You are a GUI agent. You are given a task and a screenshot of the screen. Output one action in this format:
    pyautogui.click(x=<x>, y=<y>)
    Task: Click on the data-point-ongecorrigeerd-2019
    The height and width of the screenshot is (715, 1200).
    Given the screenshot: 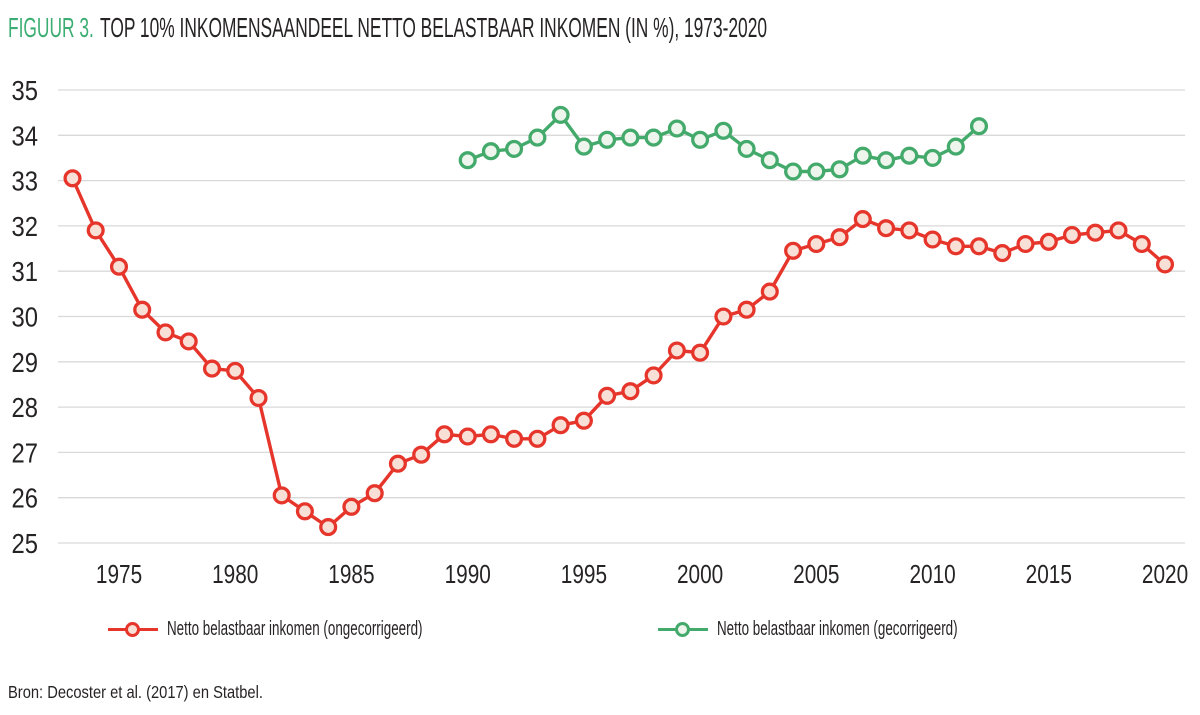 What is the action you would take?
    pyautogui.click(x=1141, y=244)
    